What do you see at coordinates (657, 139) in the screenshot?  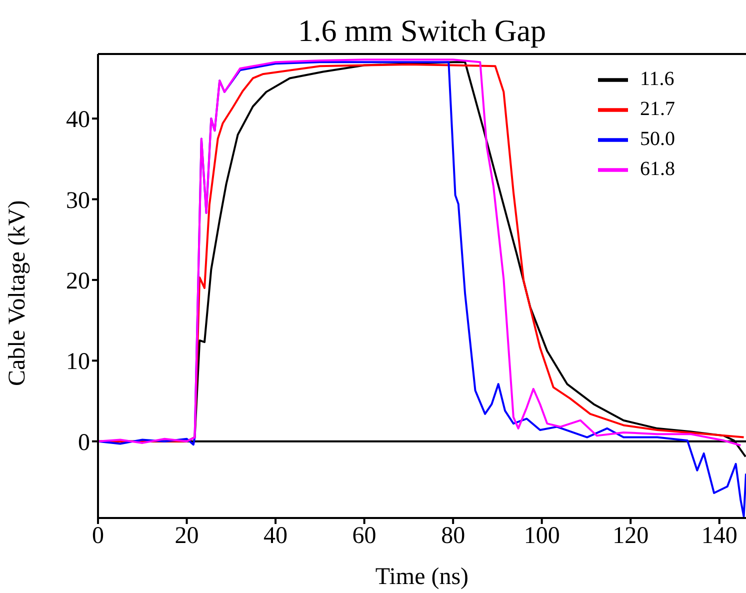 I see `legend-label: 50.0` at bounding box center [657, 139].